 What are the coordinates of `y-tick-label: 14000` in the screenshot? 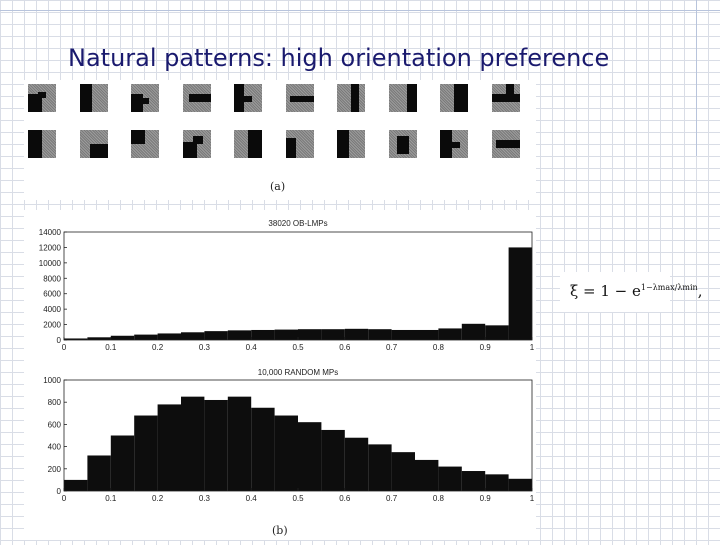 It's located at (50, 232).